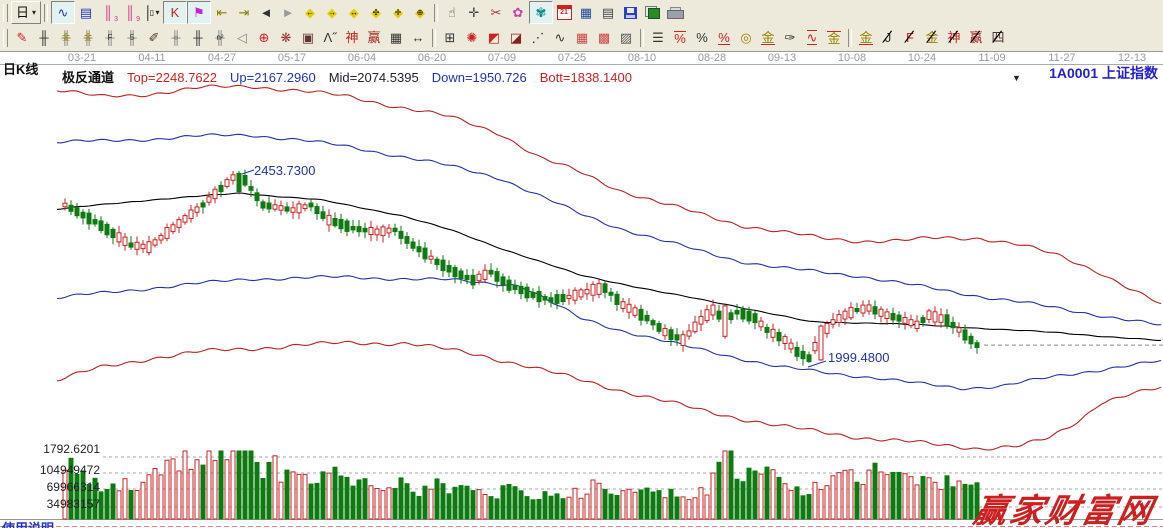  I want to click on print-icon, so click(674, 12).